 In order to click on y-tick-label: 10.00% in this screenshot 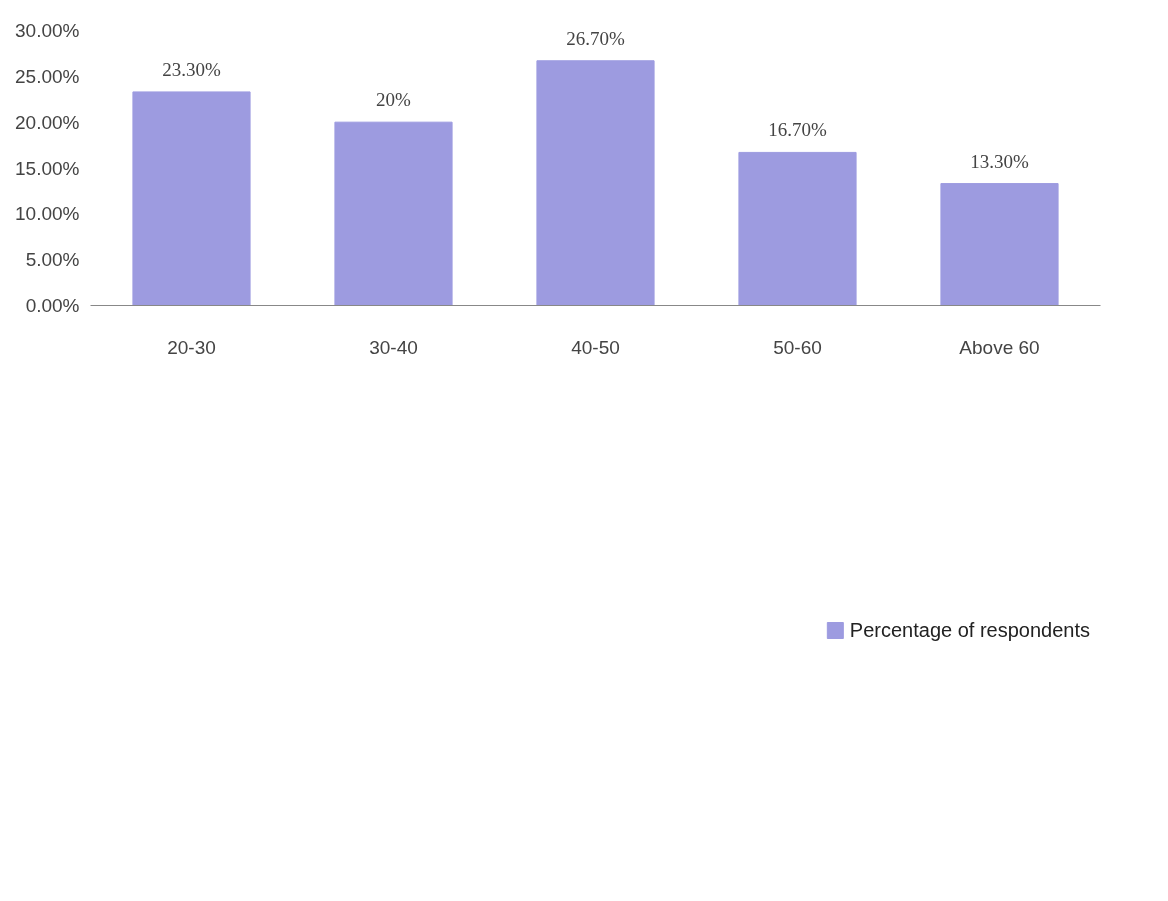, I will do `click(47, 214)`.